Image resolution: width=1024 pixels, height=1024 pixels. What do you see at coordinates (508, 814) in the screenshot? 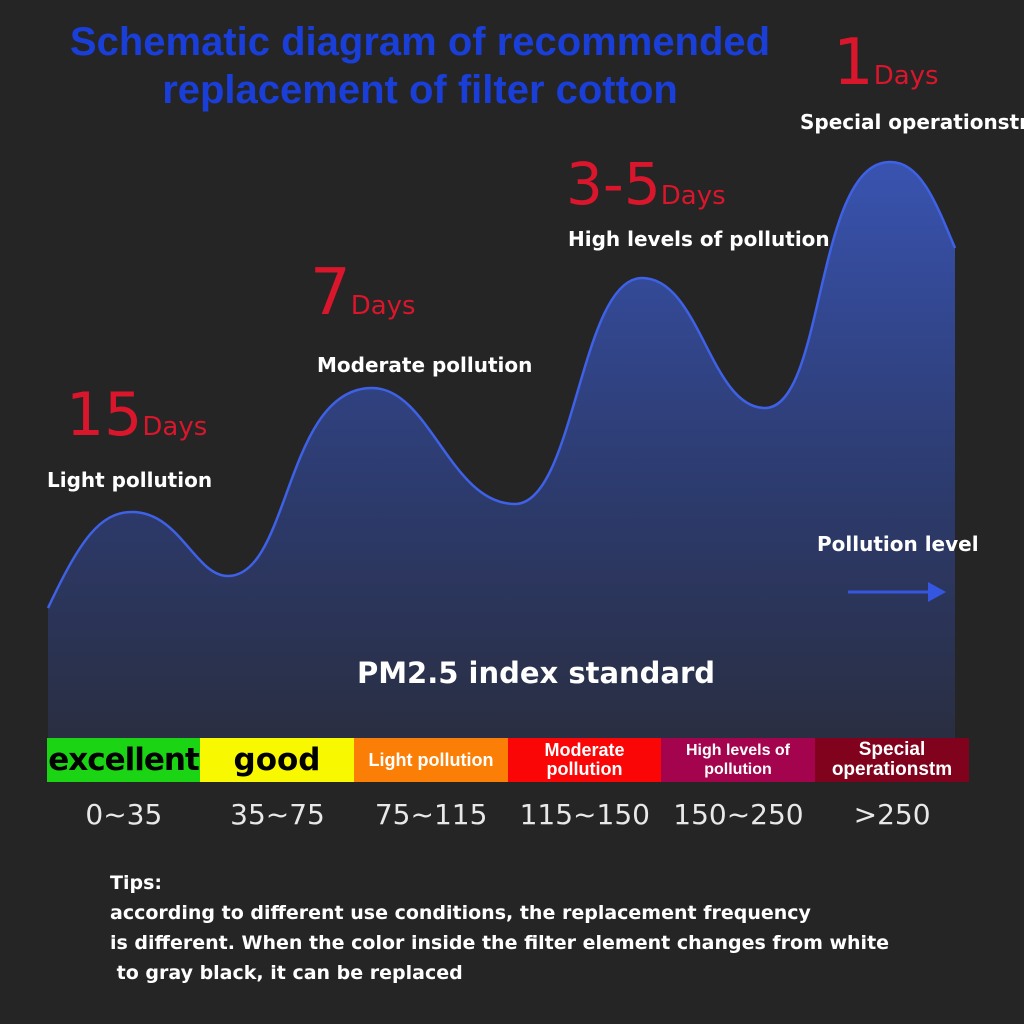
I see `pm25-ranges: 0~35 35~75 75~115 115~150 150~250 >250` at bounding box center [508, 814].